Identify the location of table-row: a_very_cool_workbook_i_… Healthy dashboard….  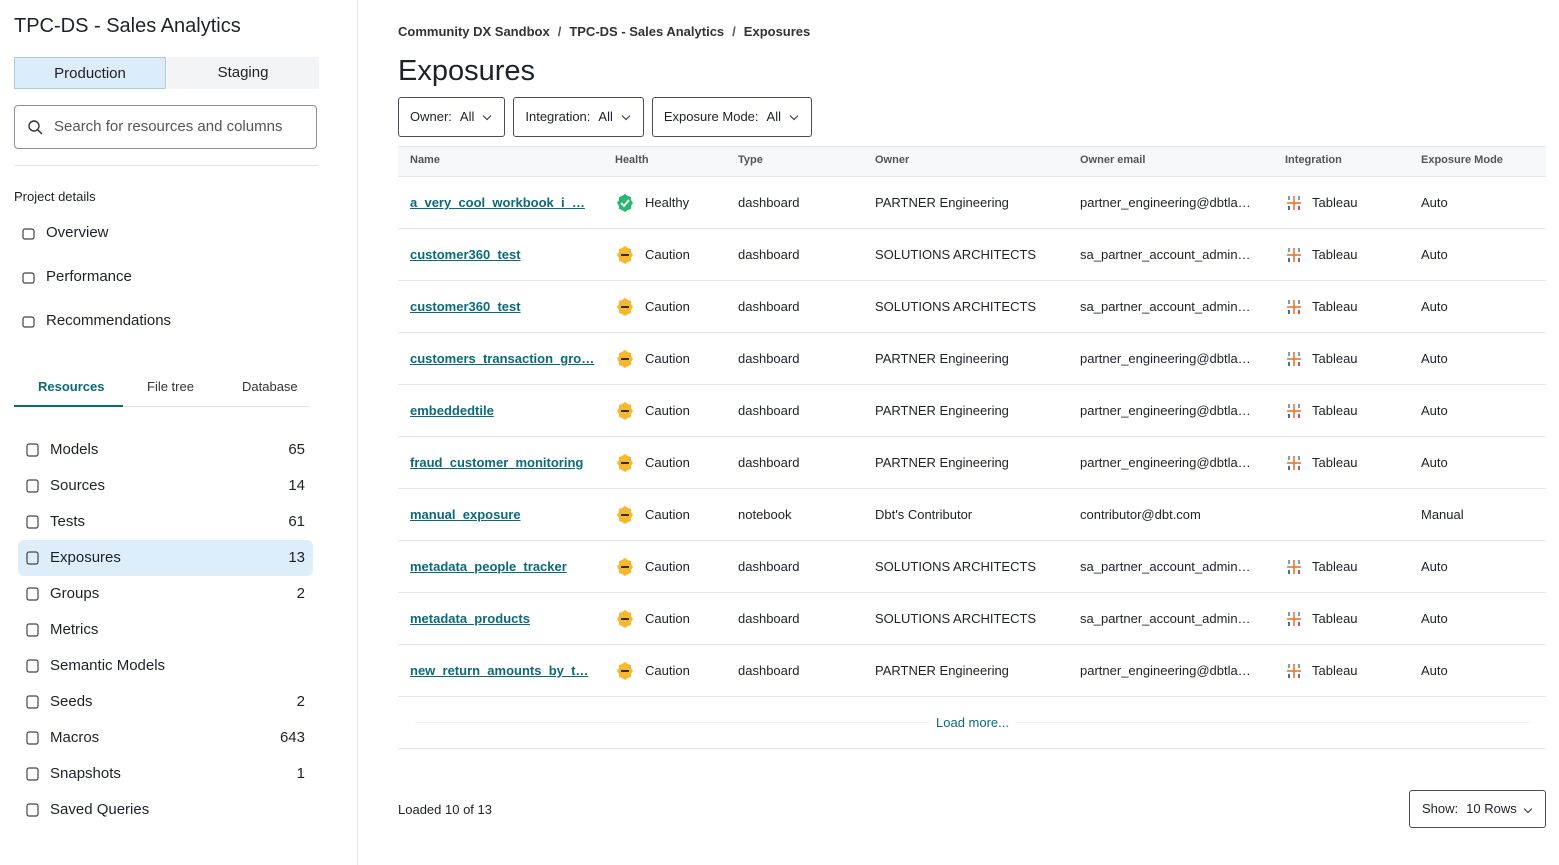
(972, 203).